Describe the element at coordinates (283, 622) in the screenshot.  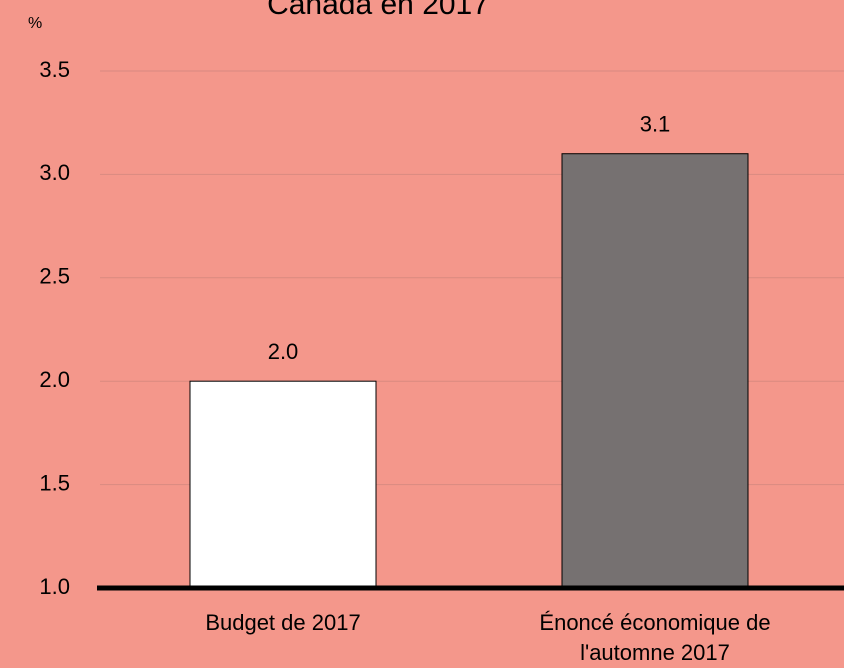
I see `x-tick-label: Budget de 2017` at that location.